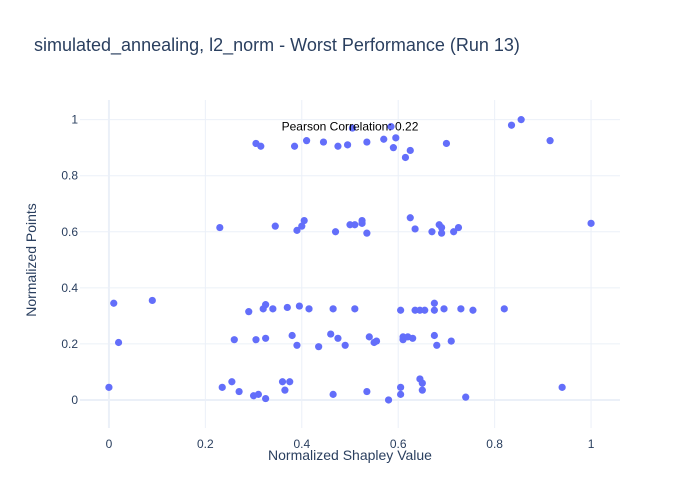 The width and height of the screenshot is (700, 500). What do you see at coordinates (74, 400) in the screenshot?
I see `y-tick-label: 0` at bounding box center [74, 400].